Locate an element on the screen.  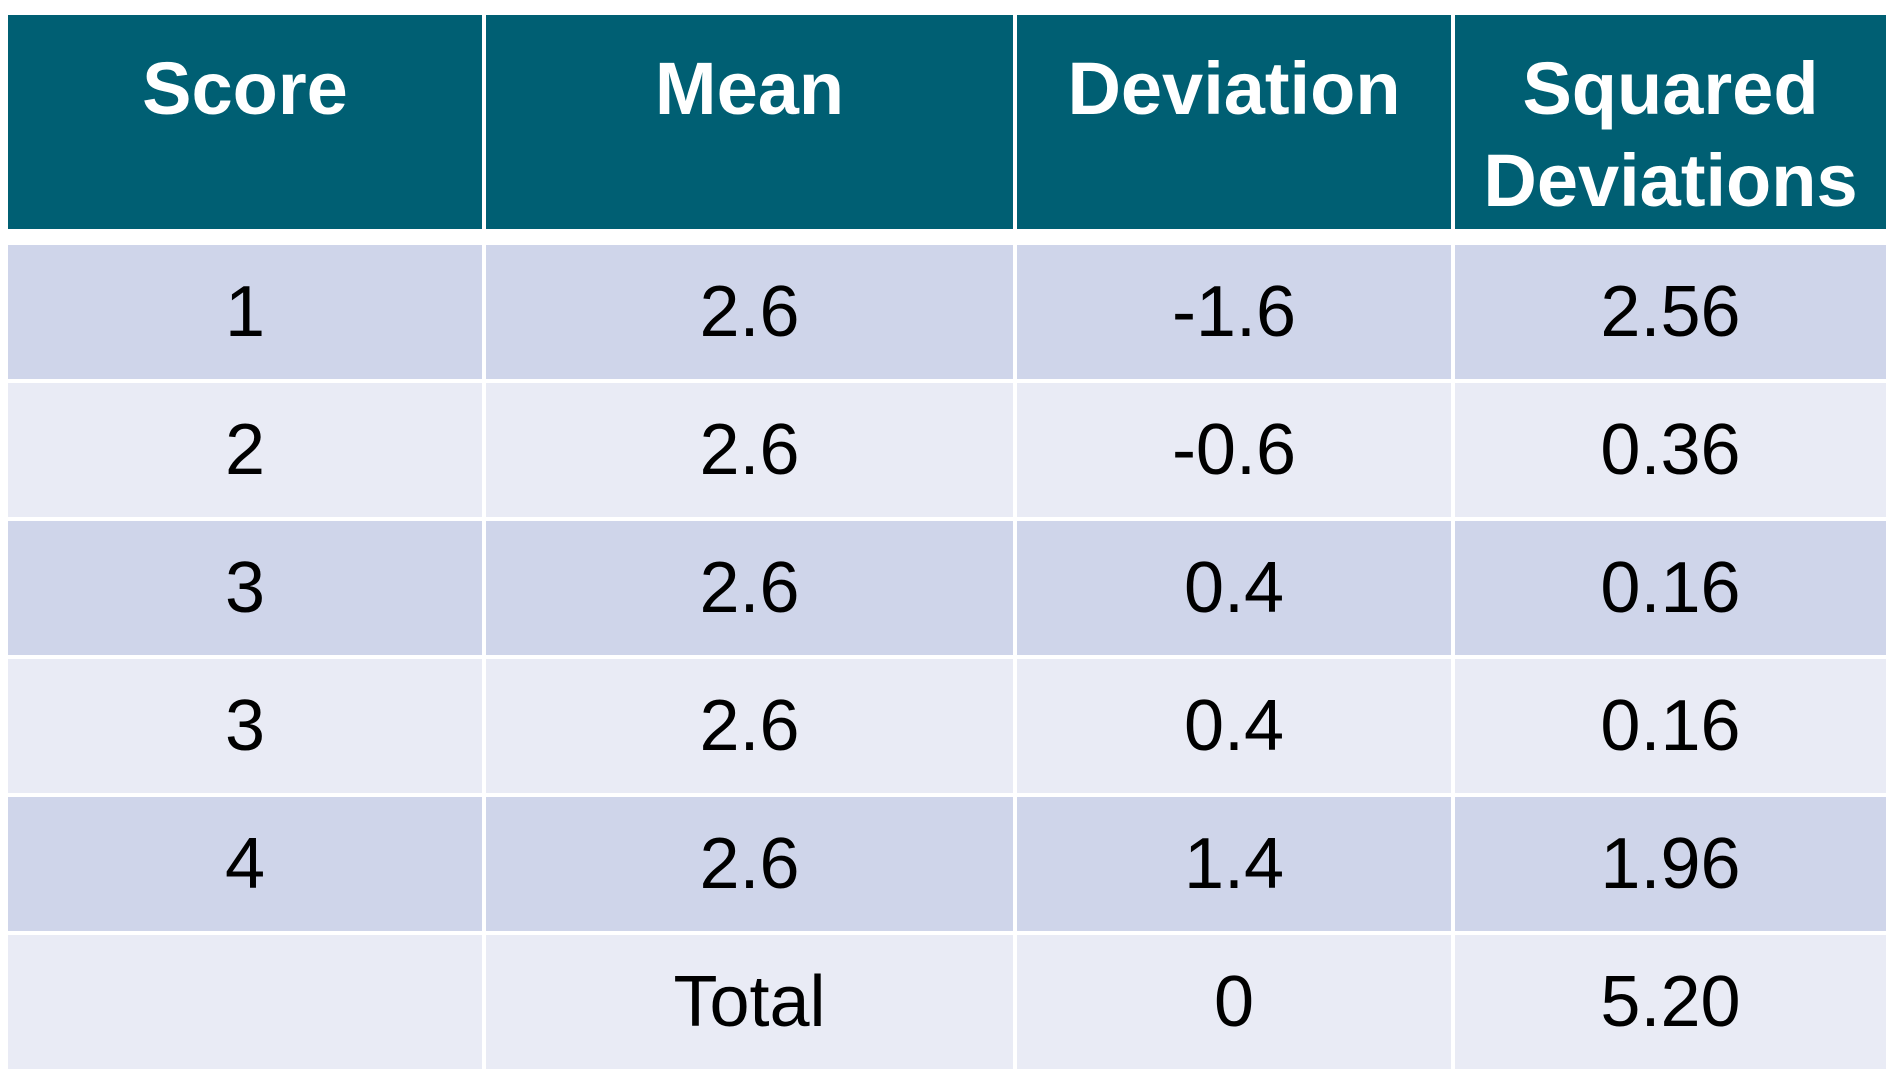
header-squared-deviations: Squared Deviations is located at coordinates (1669, 122).